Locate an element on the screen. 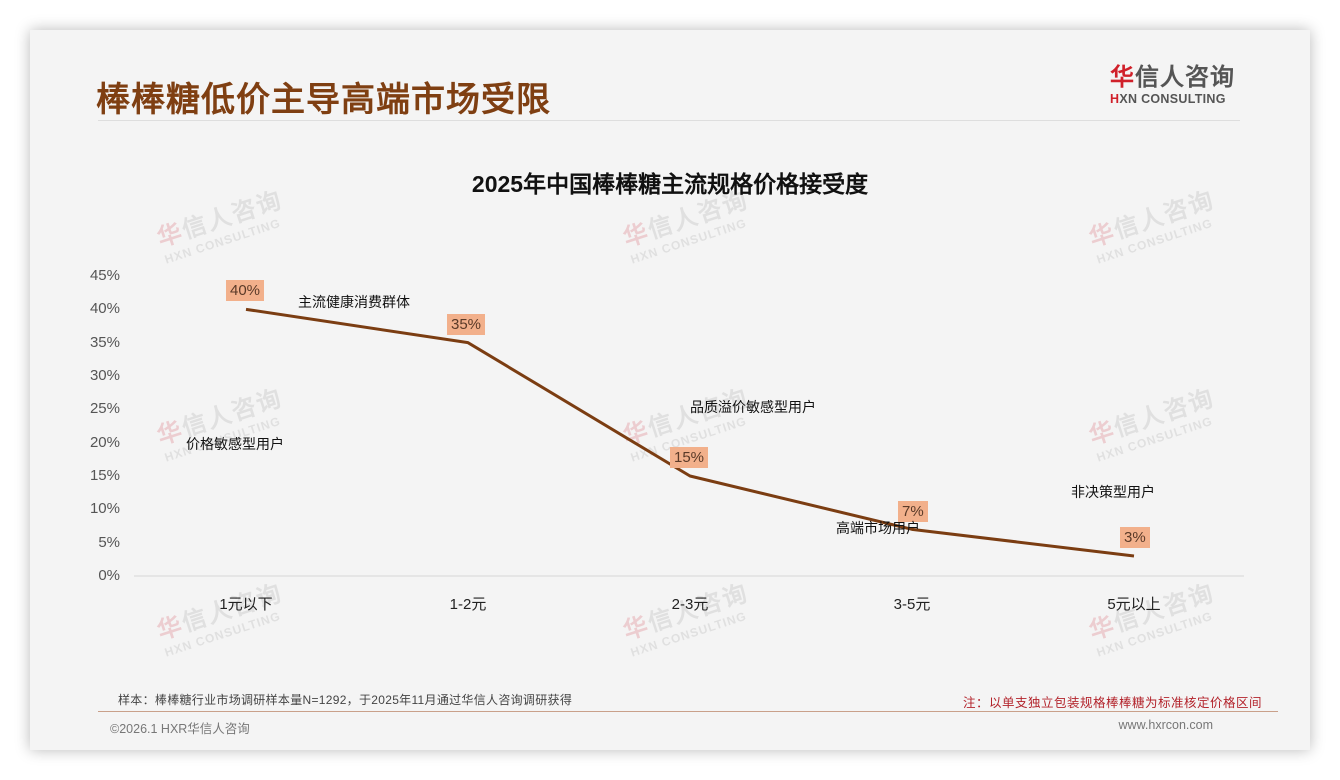 The height and width of the screenshot is (780, 1340). x-tick-label: 1-2元 is located at coordinates (468, 604).